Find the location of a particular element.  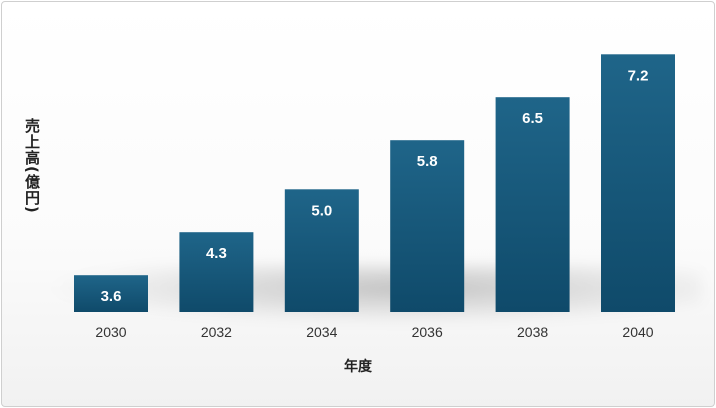

bar-2034 is located at coordinates (321, 250).